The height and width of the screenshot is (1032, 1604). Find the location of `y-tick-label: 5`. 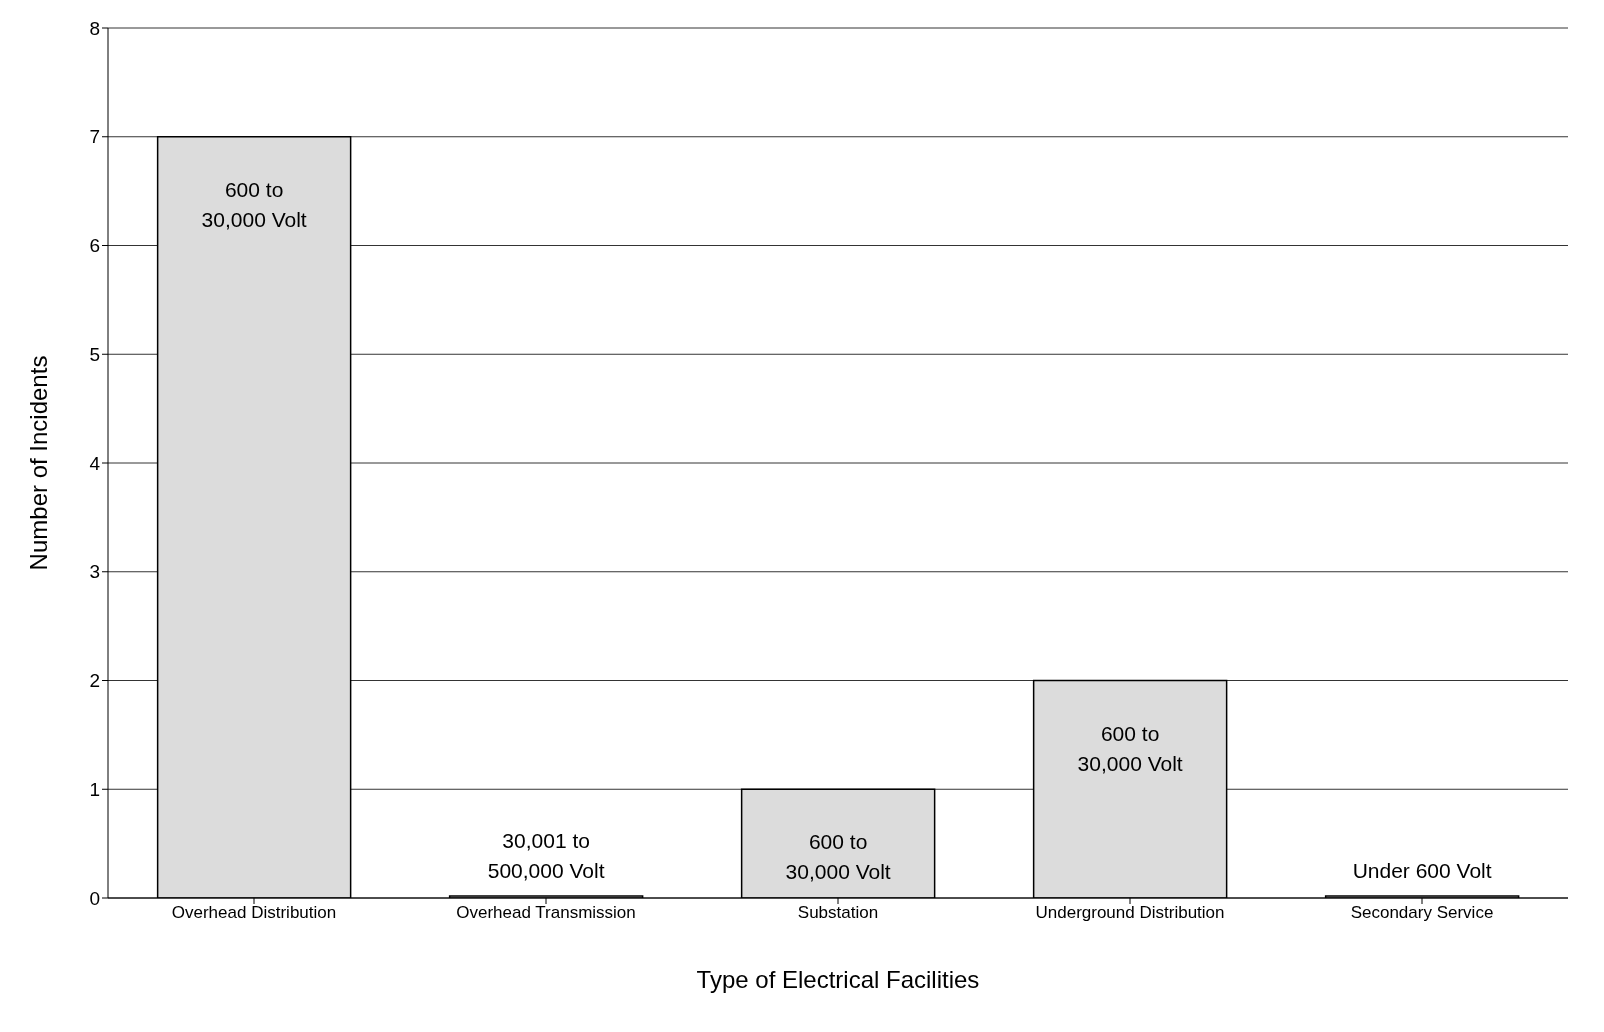

y-tick-label: 5 is located at coordinates (94, 354).